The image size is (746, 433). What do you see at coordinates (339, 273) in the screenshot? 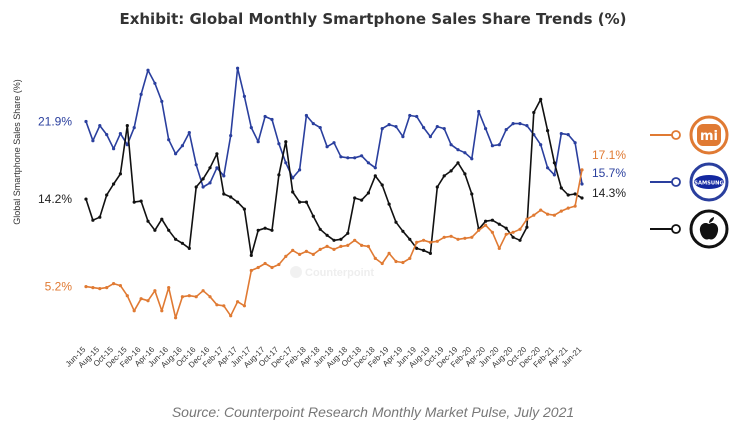
I see `watermark-text: Counterpoint` at bounding box center [339, 273].